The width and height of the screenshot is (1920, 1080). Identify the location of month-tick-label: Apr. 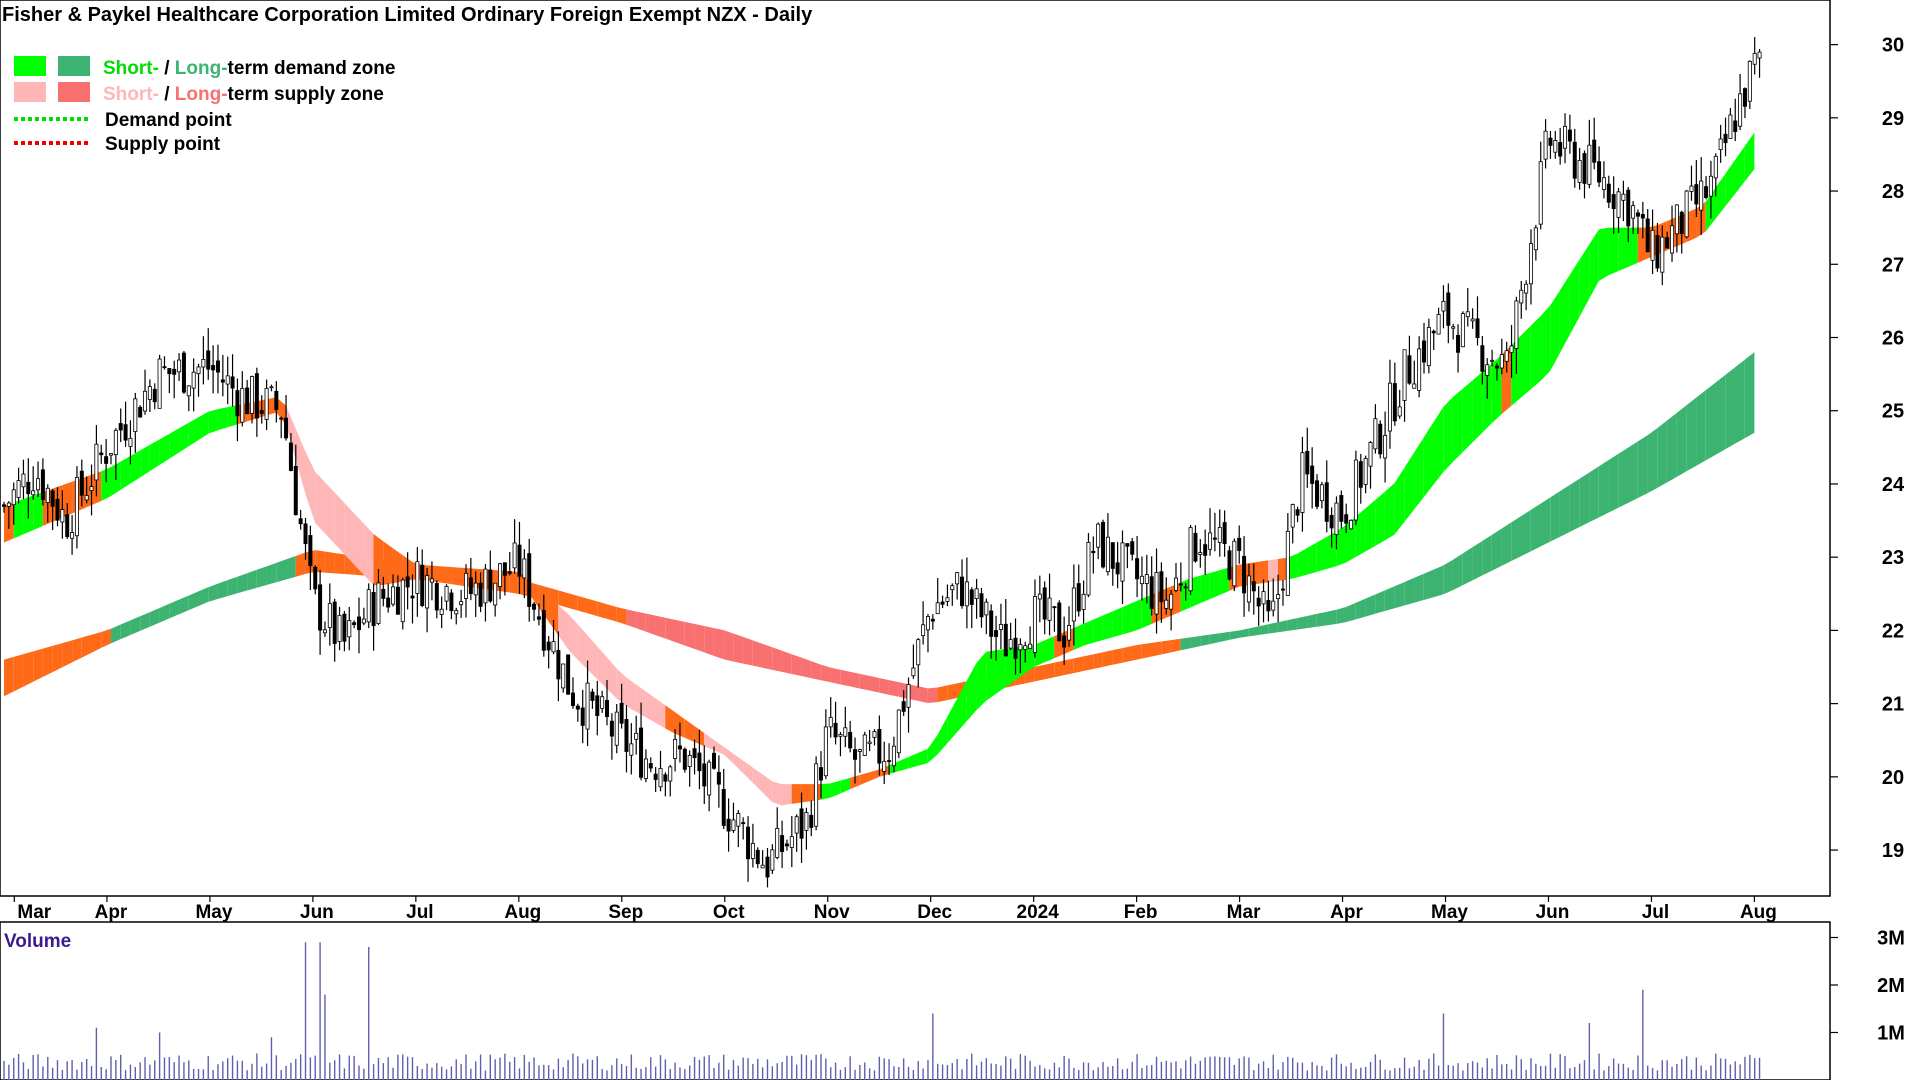
(111, 912).